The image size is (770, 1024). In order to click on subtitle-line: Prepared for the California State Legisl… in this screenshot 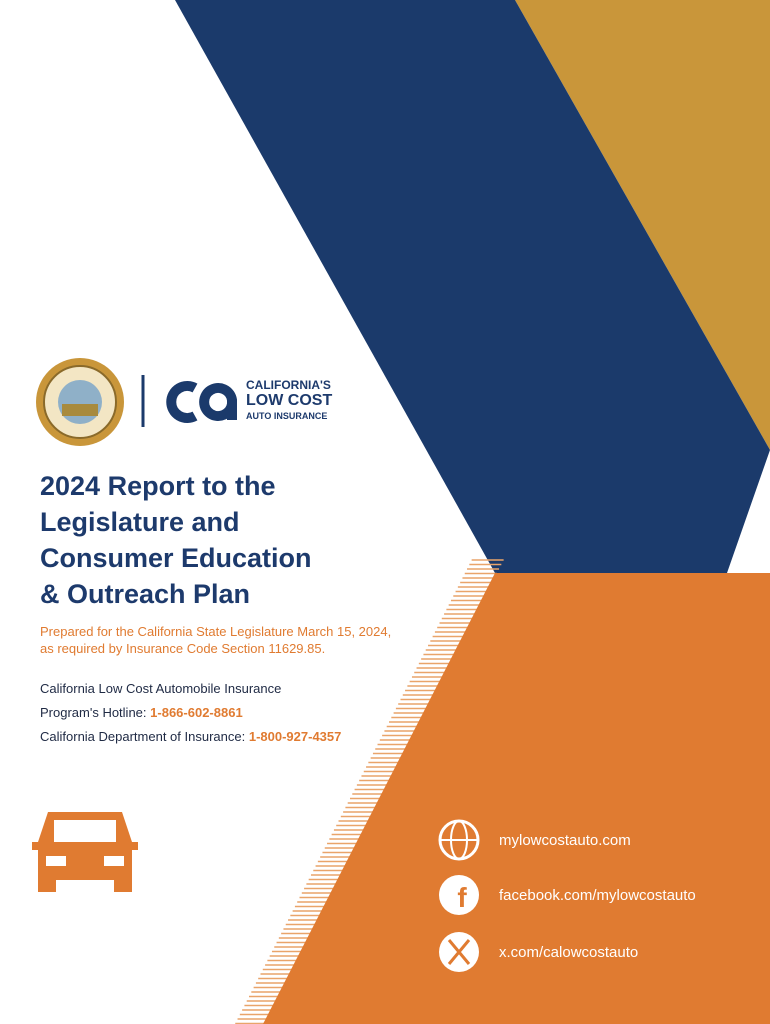, I will do `click(216, 631)`.